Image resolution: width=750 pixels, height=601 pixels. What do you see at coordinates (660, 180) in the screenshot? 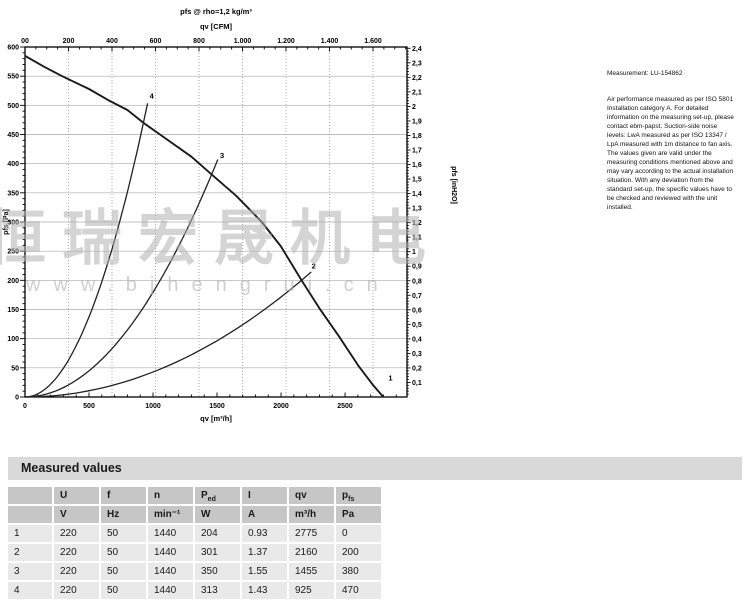
I see `note-line: situation. With any deviation from the` at bounding box center [660, 180].